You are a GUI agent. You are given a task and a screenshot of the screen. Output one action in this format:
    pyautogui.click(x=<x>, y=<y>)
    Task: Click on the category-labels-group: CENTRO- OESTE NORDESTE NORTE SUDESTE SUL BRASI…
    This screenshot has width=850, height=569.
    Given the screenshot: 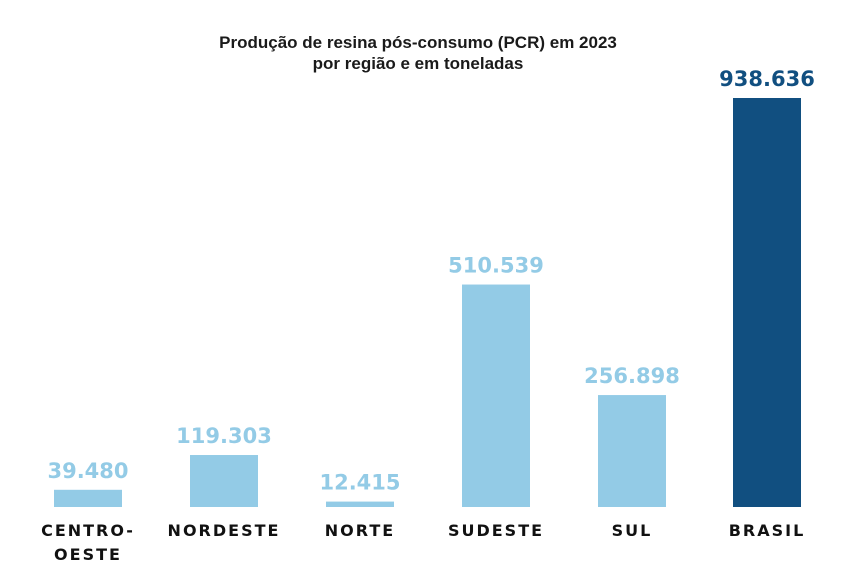 What is the action you would take?
    pyautogui.click(x=423, y=542)
    